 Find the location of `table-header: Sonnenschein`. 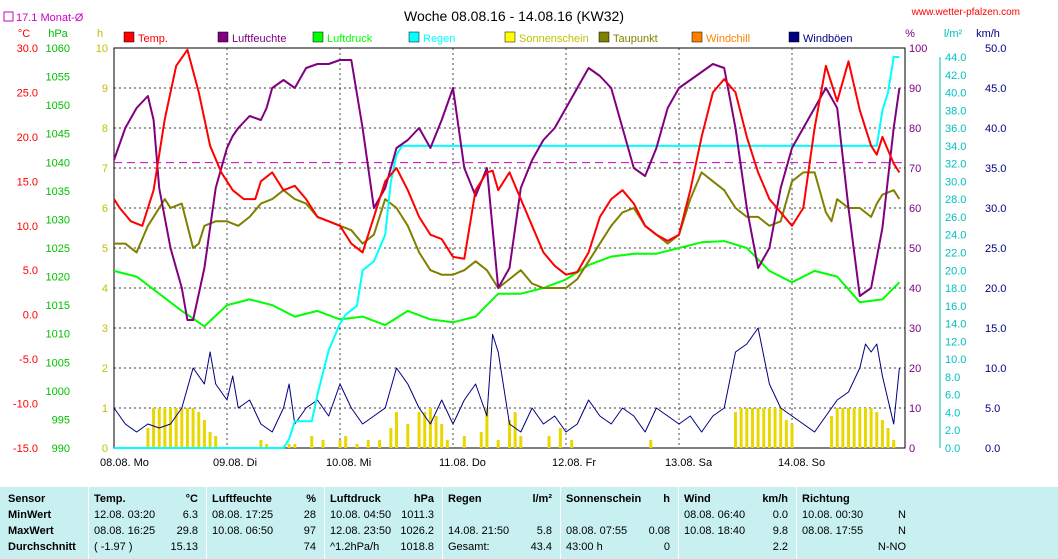

table-header: Sonnenschein is located at coordinates (604, 499).